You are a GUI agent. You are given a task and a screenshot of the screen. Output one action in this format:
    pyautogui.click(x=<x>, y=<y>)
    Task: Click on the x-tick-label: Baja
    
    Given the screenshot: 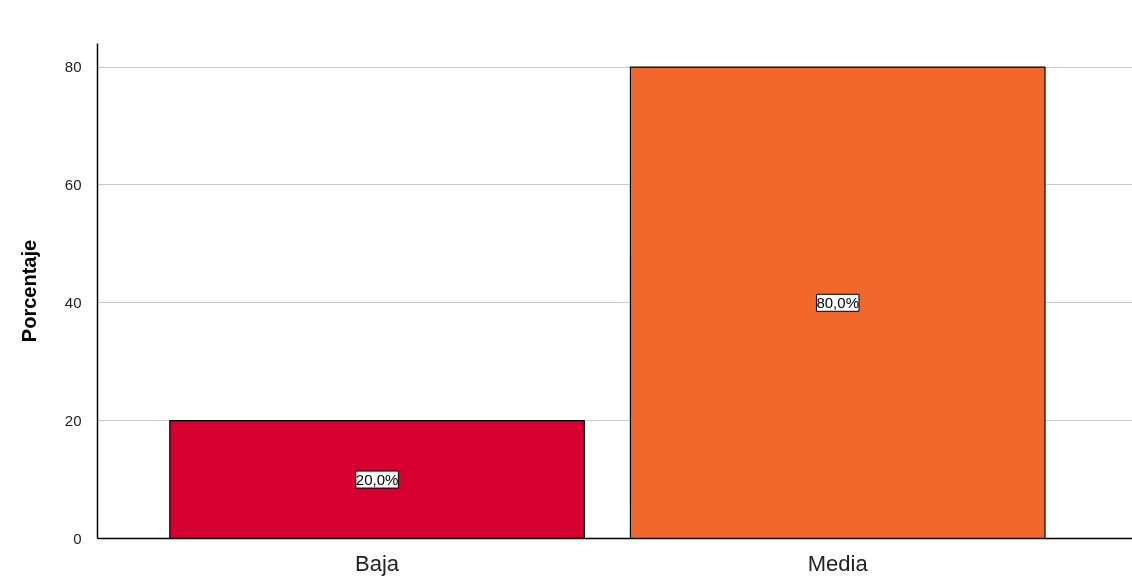 What is the action you would take?
    pyautogui.click(x=377, y=563)
    